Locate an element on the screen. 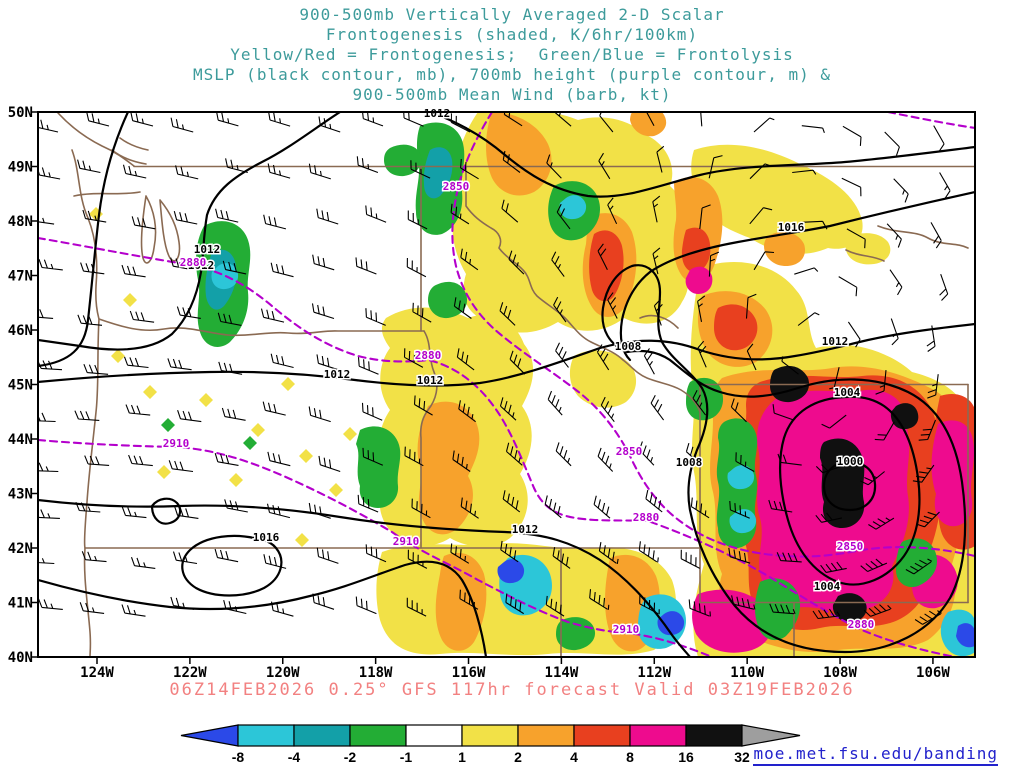 Image resolution: width=1024 pixels, height=768 pixels. lon-axis-label: 110W is located at coordinates (747, 673).